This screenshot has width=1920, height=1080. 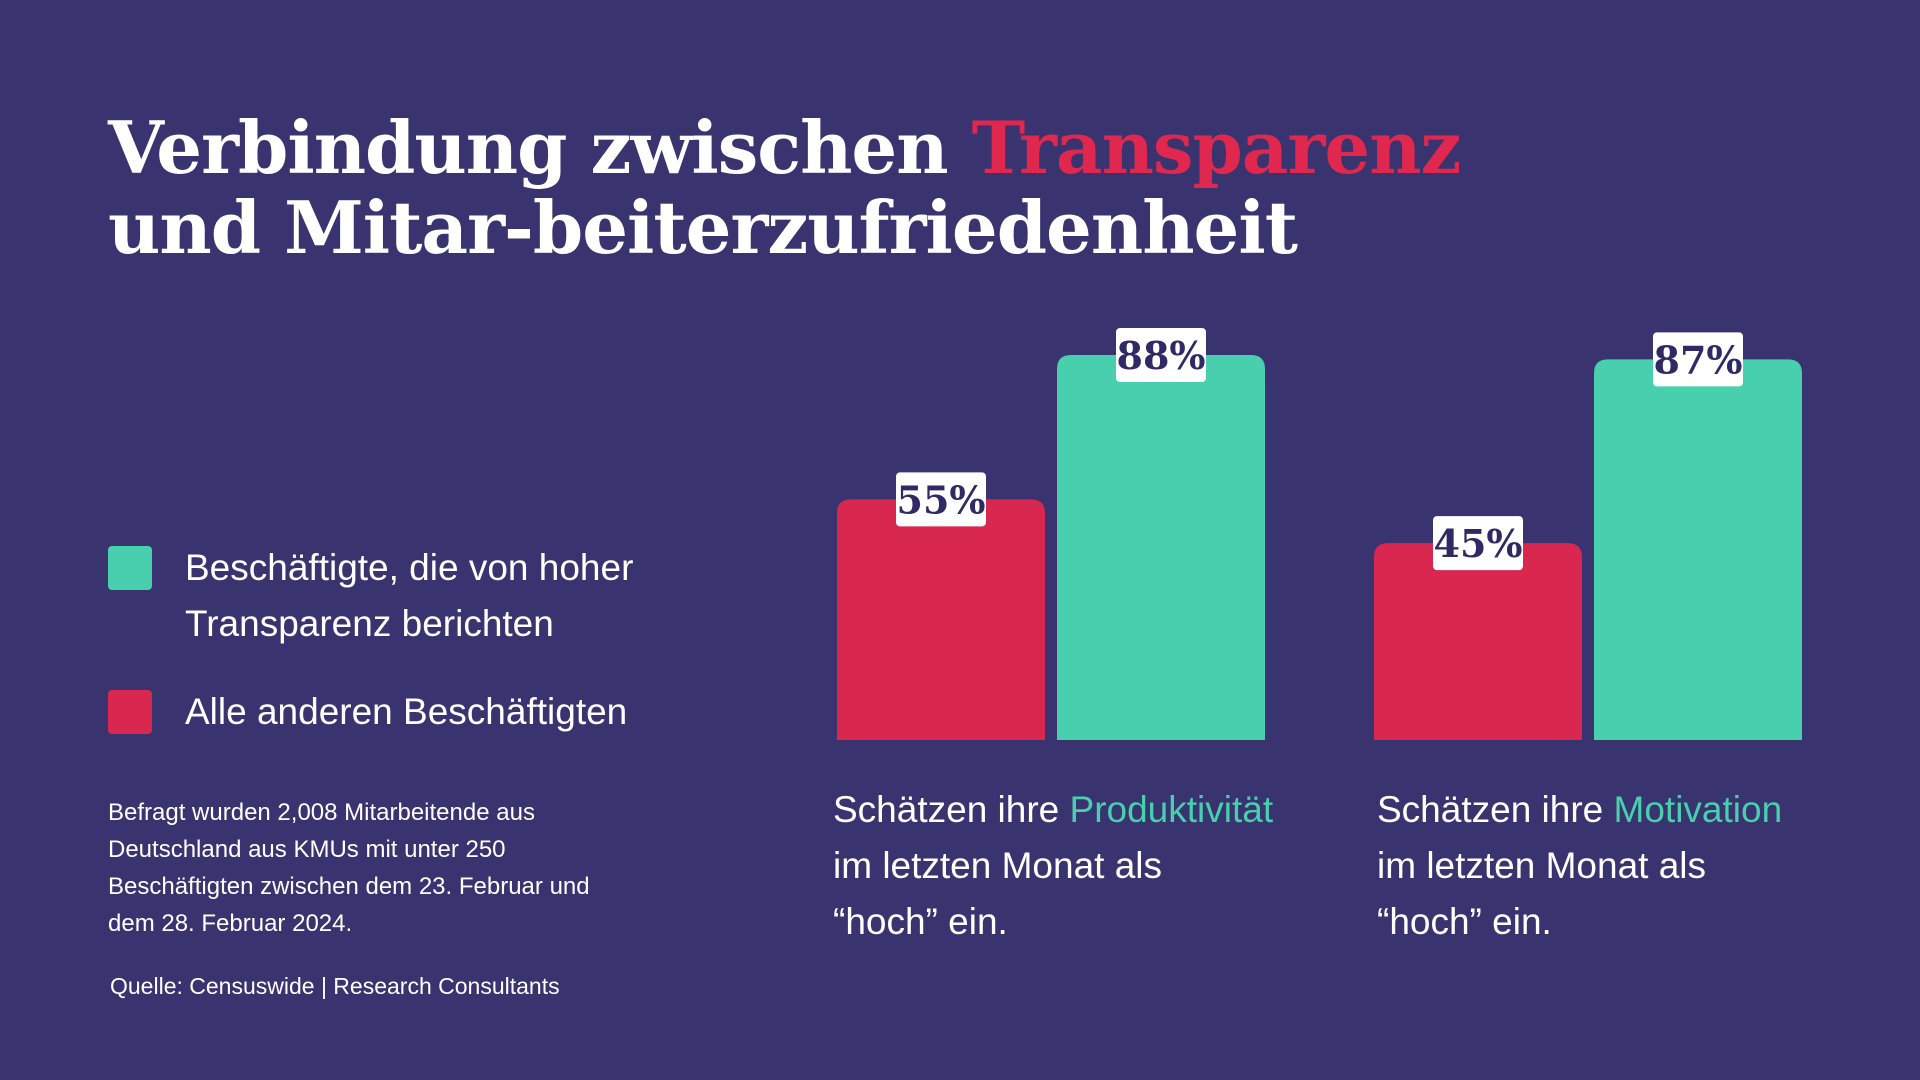 I want to click on title-line-1: Verbindung zwischen Transparenz, so click(x=785, y=147).